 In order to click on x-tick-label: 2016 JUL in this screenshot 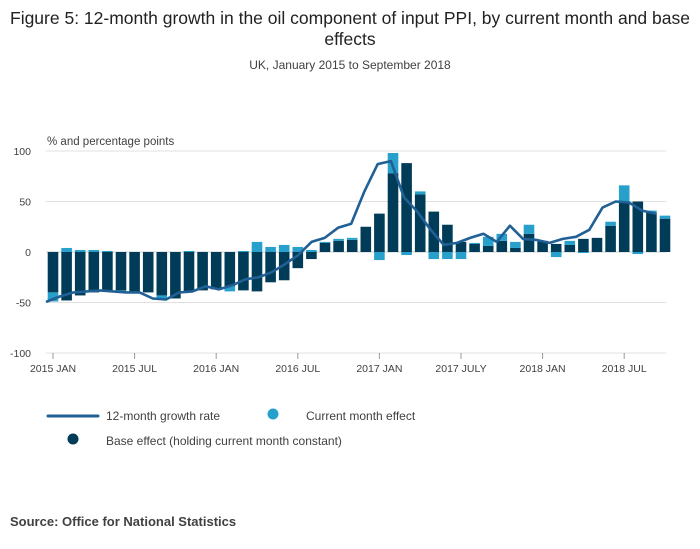, I will do `click(297, 369)`.